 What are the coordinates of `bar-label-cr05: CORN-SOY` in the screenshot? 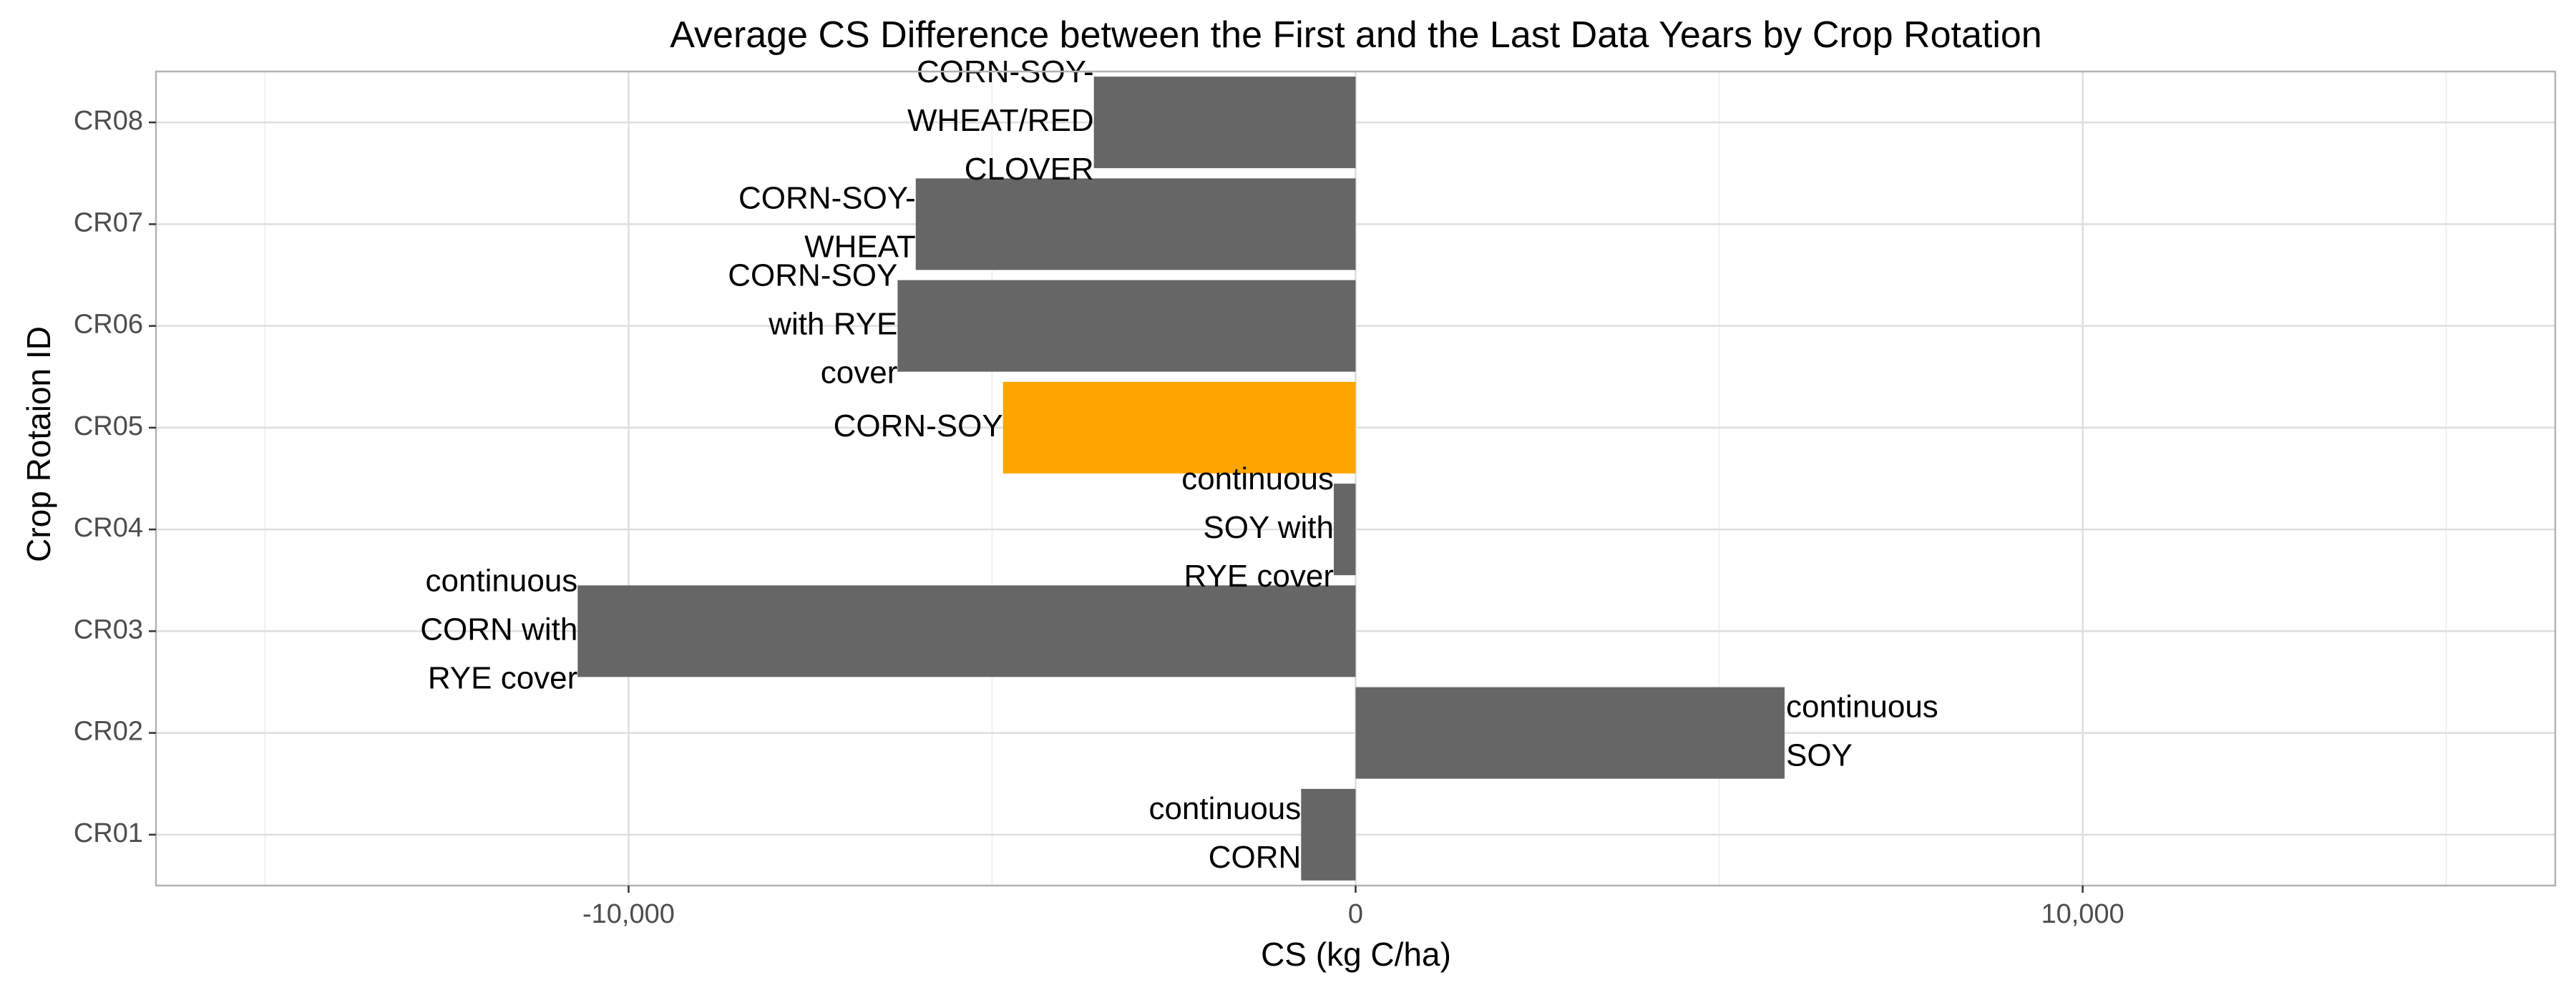 It's located at (918, 425).